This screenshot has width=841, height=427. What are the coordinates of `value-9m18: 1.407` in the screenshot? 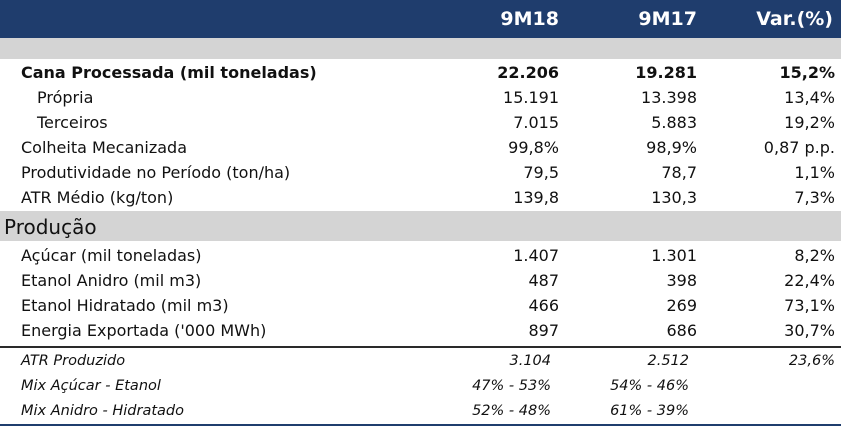 It's located at (536, 255).